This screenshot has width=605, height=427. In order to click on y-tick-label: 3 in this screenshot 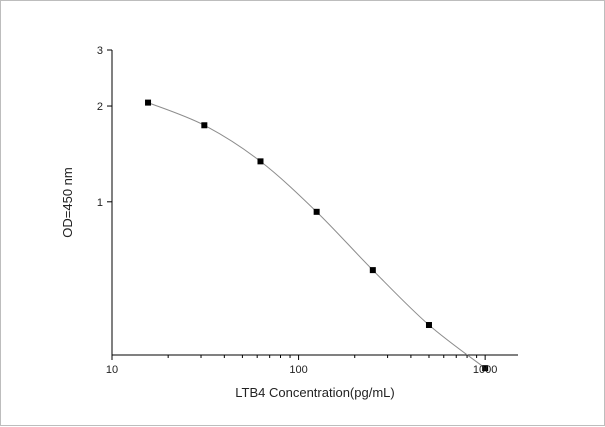, I will do `click(100, 51)`.